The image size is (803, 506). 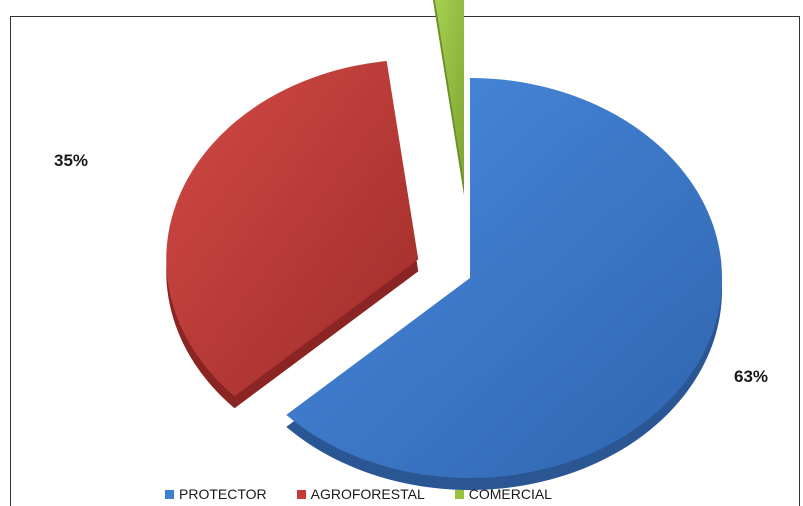 What do you see at coordinates (367, 494) in the screenshot?
I see `legend-label-agroforestal: AGROFORESTAL` at bounding box center [367, 494].